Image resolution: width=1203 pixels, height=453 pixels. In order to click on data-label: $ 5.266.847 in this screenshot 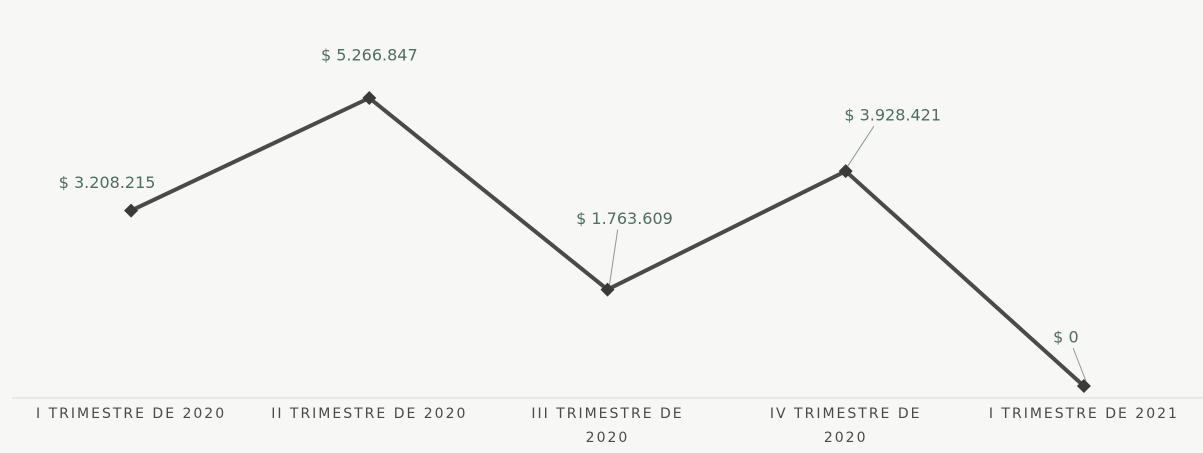, I will do `click(369, 55)`.